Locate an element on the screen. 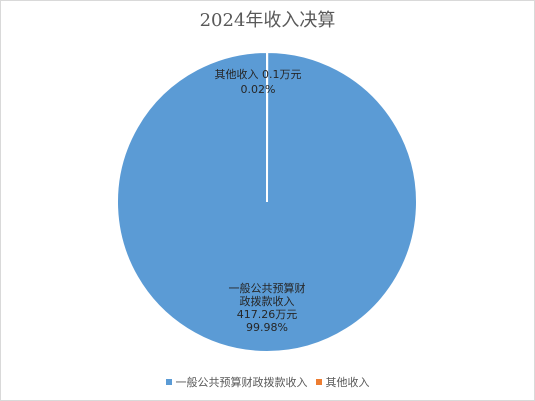  data-label-other-income-line-1: 0.02% is located at coordinates (258, 89).